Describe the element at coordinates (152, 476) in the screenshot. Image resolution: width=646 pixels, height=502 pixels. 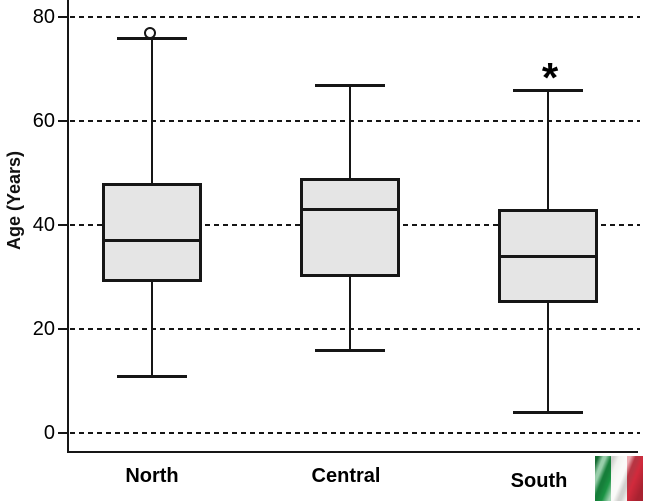
I see `category-label: North` at that location.